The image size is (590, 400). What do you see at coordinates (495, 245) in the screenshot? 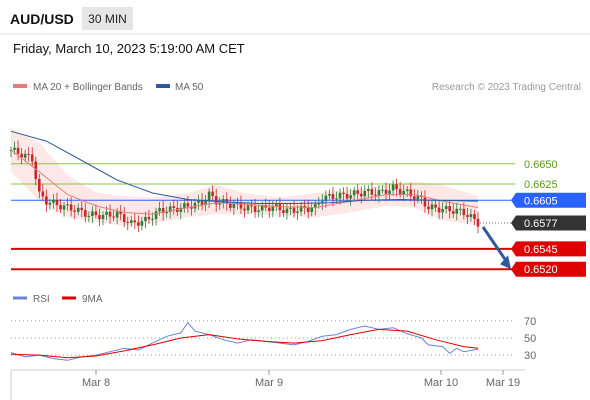
I see `forecast-arrow-shaft` at bounding box center [495, 245].